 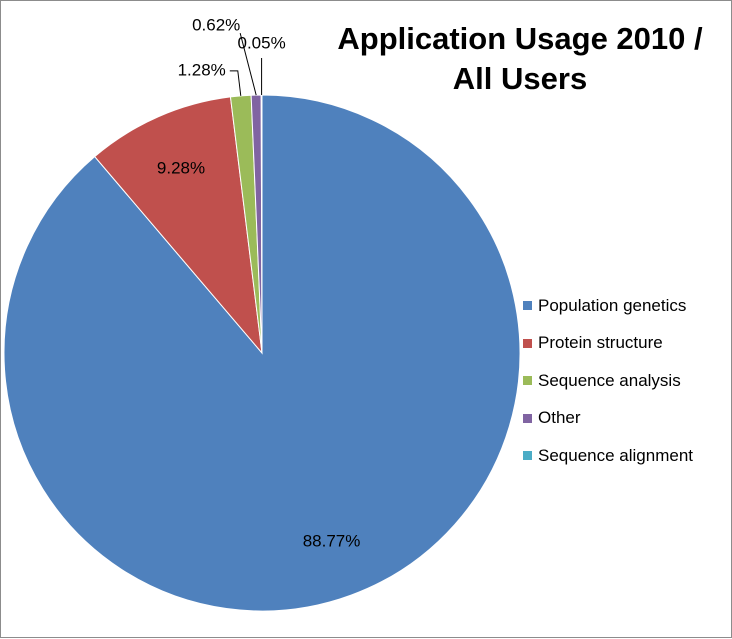 I want to click on legend-label-sequence-analysis: Sequence analysis, so click(x=609, y=380).